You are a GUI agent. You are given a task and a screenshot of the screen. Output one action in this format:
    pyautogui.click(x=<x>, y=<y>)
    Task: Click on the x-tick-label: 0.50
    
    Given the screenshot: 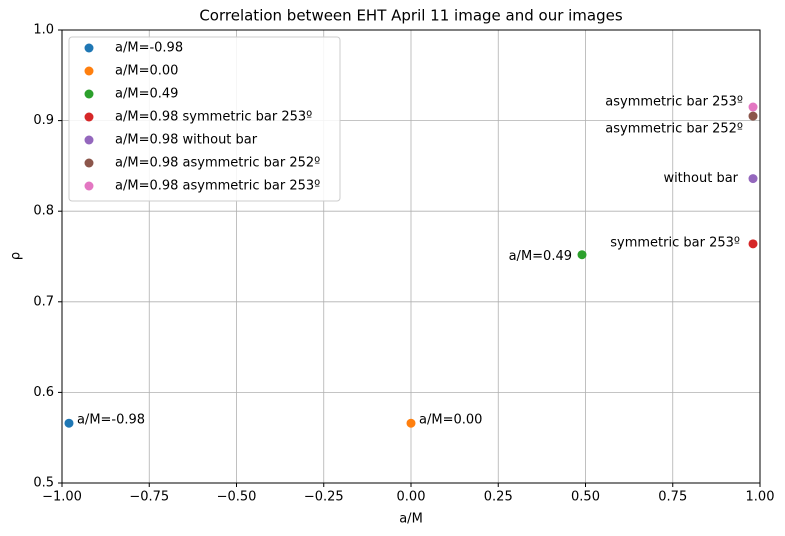 What is the action you would take?
    pyautogui.click(x=585, y=497)
    